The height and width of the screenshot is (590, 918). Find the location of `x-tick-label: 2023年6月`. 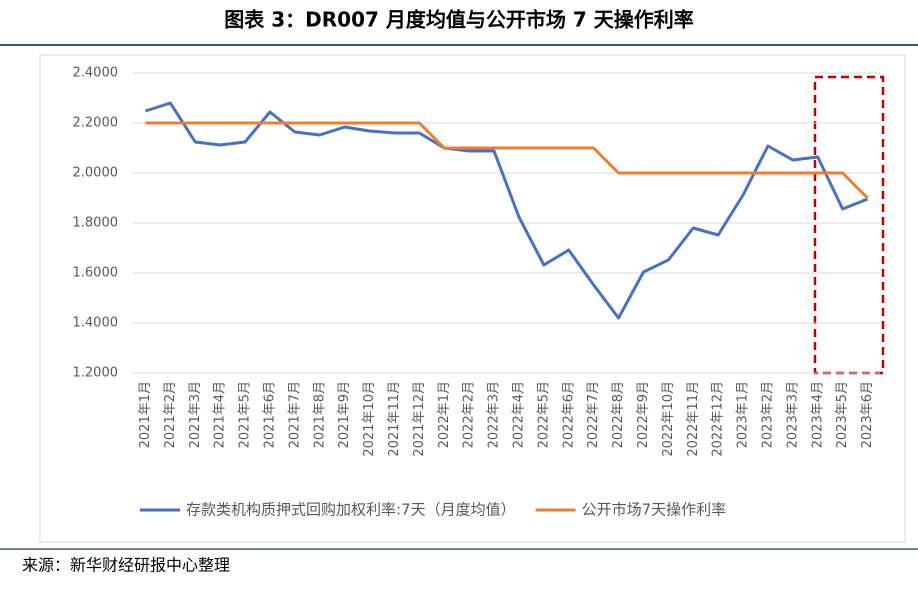

x-tick-label: 2023年6月 is located at coordinates (867, 414).